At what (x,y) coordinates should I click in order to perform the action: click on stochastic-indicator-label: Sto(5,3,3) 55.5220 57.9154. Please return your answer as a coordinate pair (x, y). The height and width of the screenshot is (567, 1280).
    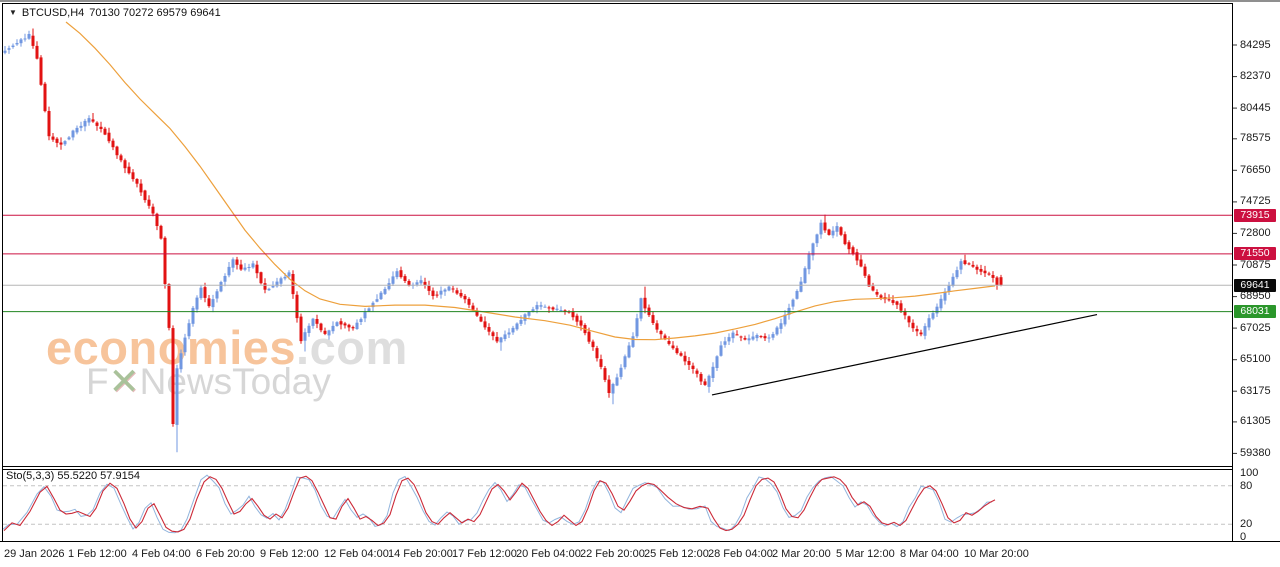
    Looking at the image, I should click on (73, 476).